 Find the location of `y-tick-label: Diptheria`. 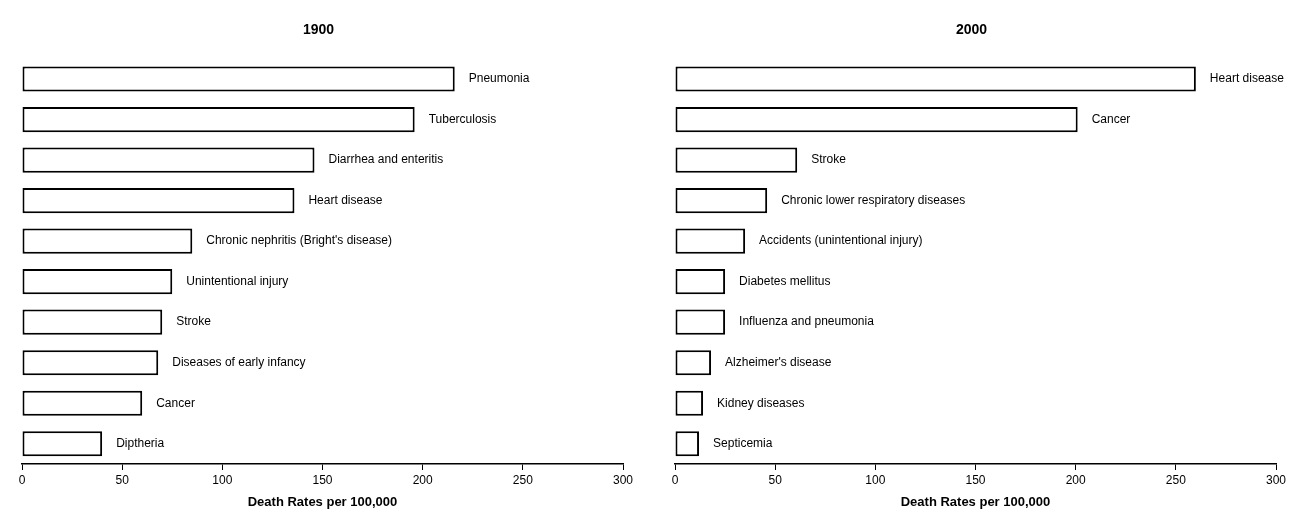

y-tick-label: Diptheria is located at coordinates (140, 443).